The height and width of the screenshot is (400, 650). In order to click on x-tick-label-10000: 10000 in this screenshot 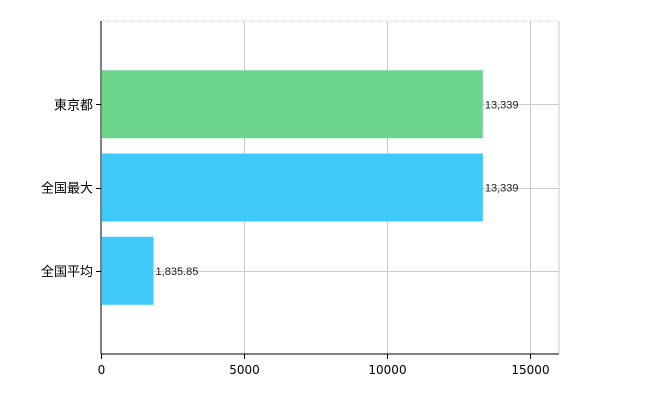, I will do `click(387, 370)`.